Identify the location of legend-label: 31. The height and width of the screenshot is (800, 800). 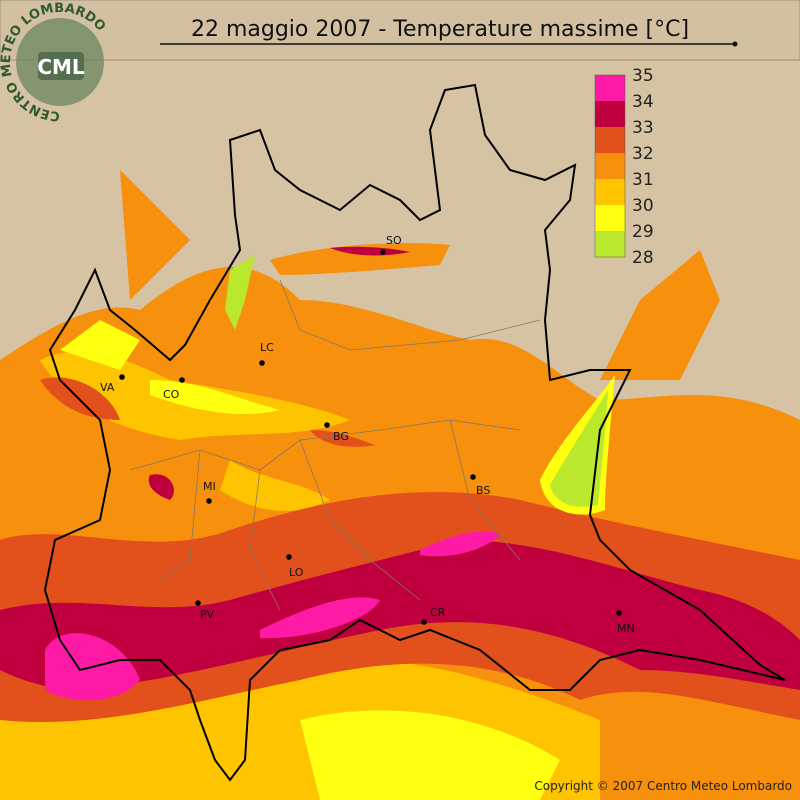
(643, 180).